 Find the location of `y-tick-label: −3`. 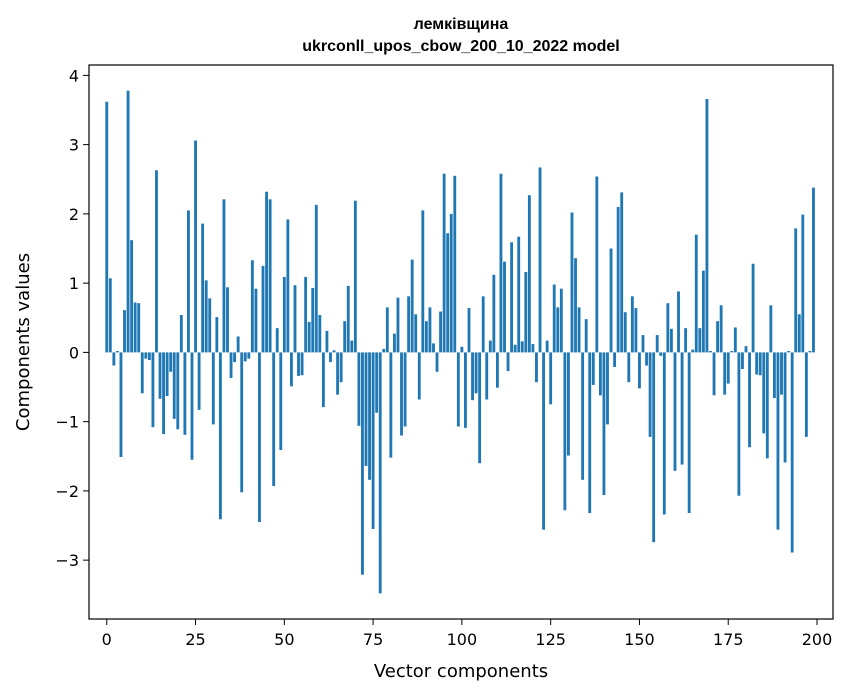

y-tick-label: −3 is located at coordinates (67, 560).